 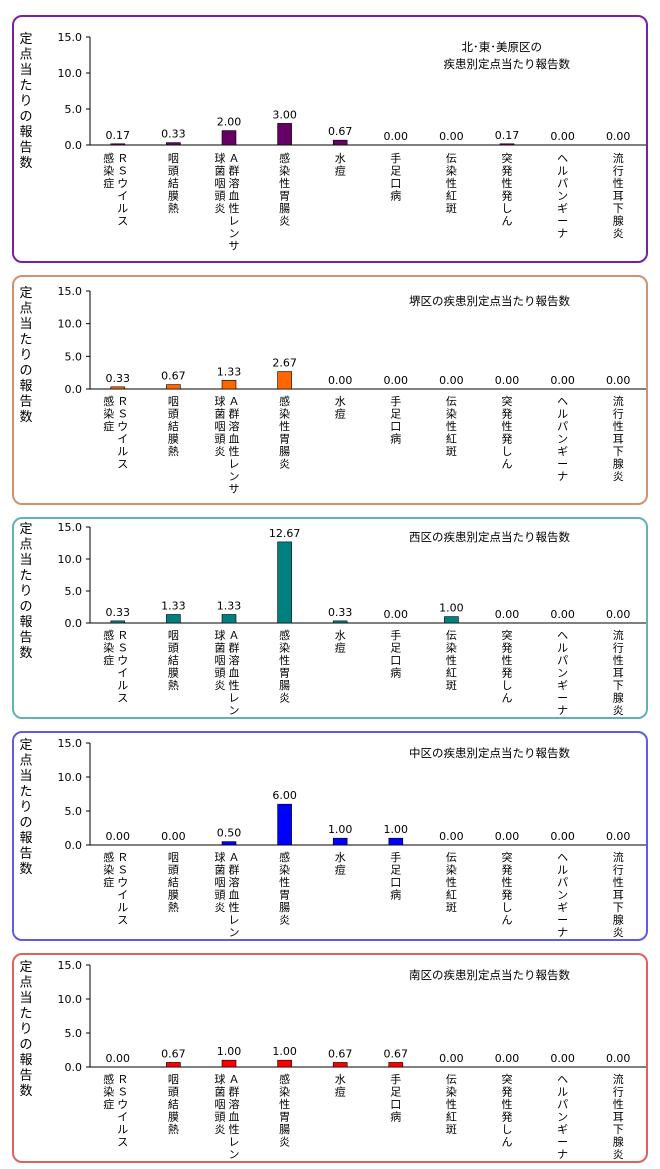 I want to click on category-label: 斑, so click(x=451, y=1129).